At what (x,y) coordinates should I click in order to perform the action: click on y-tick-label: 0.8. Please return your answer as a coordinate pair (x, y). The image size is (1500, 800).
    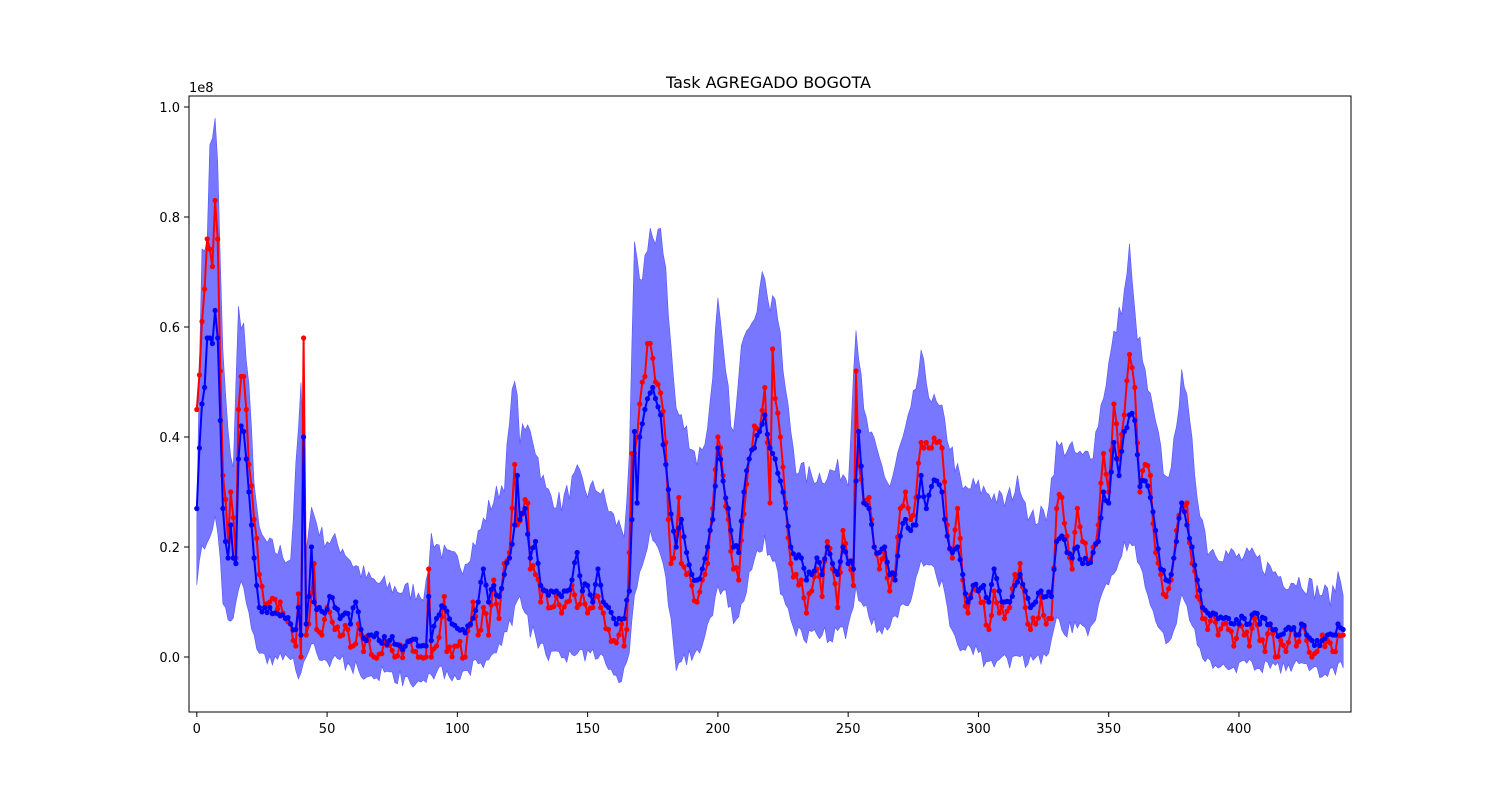
    Looking at the image, I should click on (169, 218).